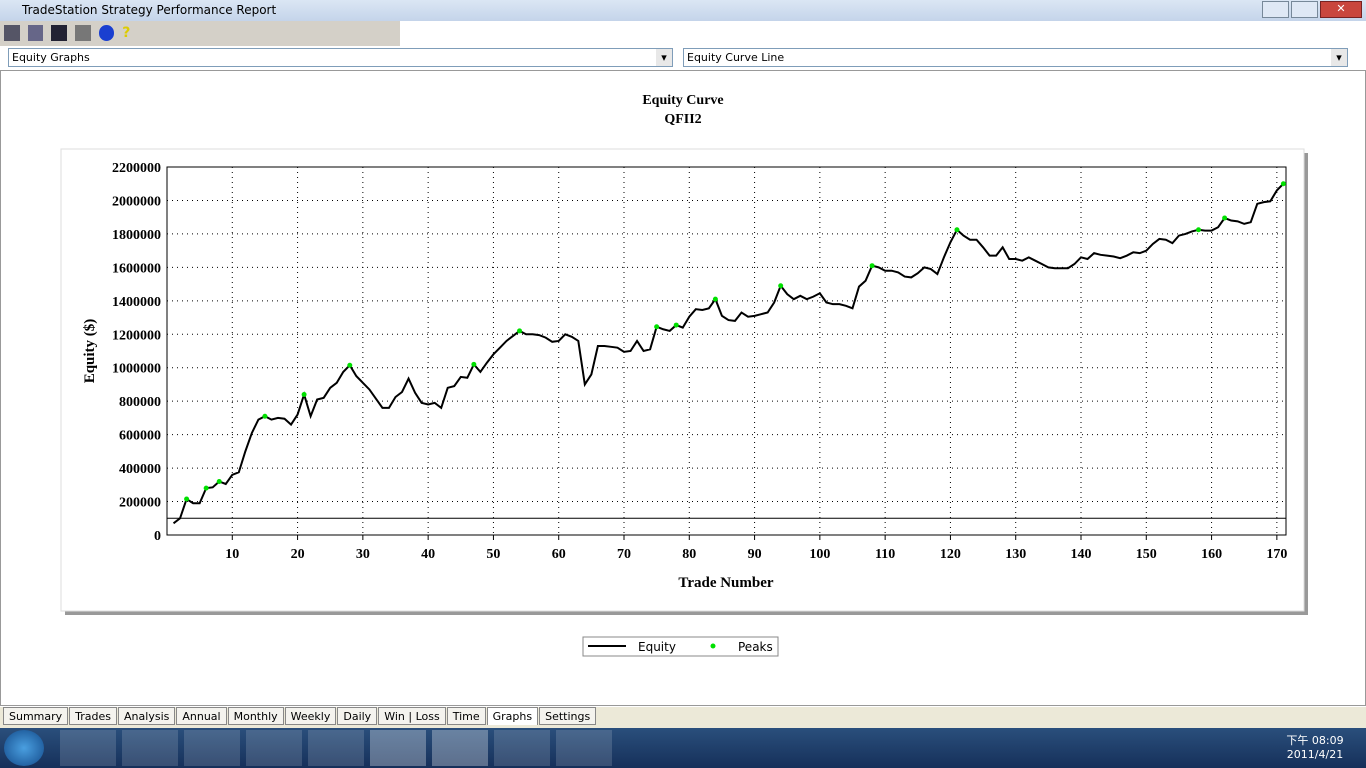  I want to click on start-button, so click(24, 748).